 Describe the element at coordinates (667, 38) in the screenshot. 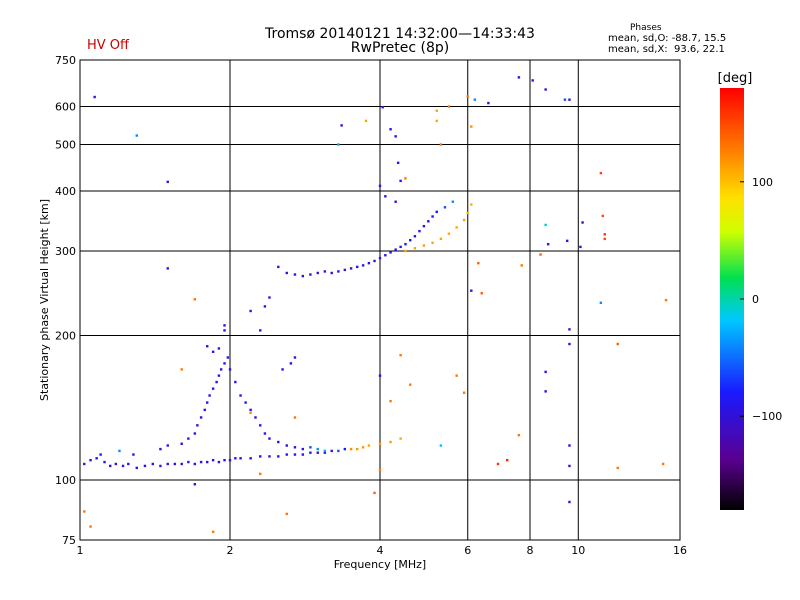

I see `phase-stats-o-line: mean, sd,O: -88.7, 15.5` at that location.